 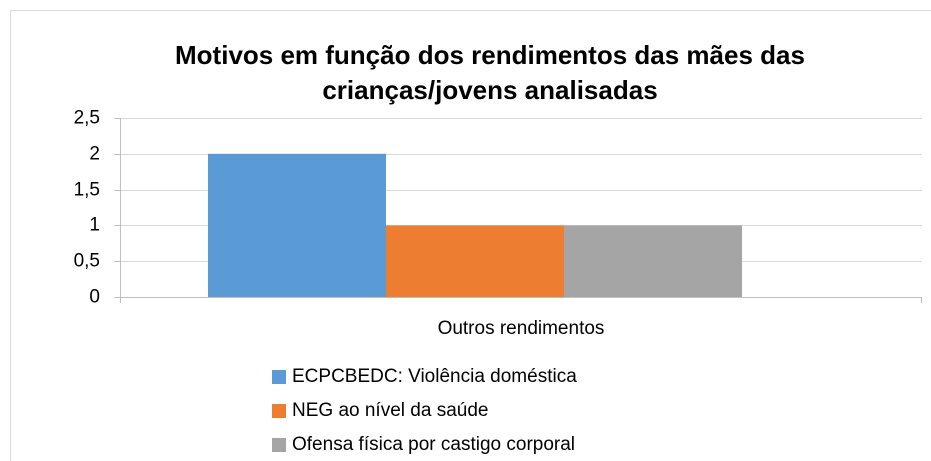 I want to click on y-tick-label: 0, so click(x=94, y=297).